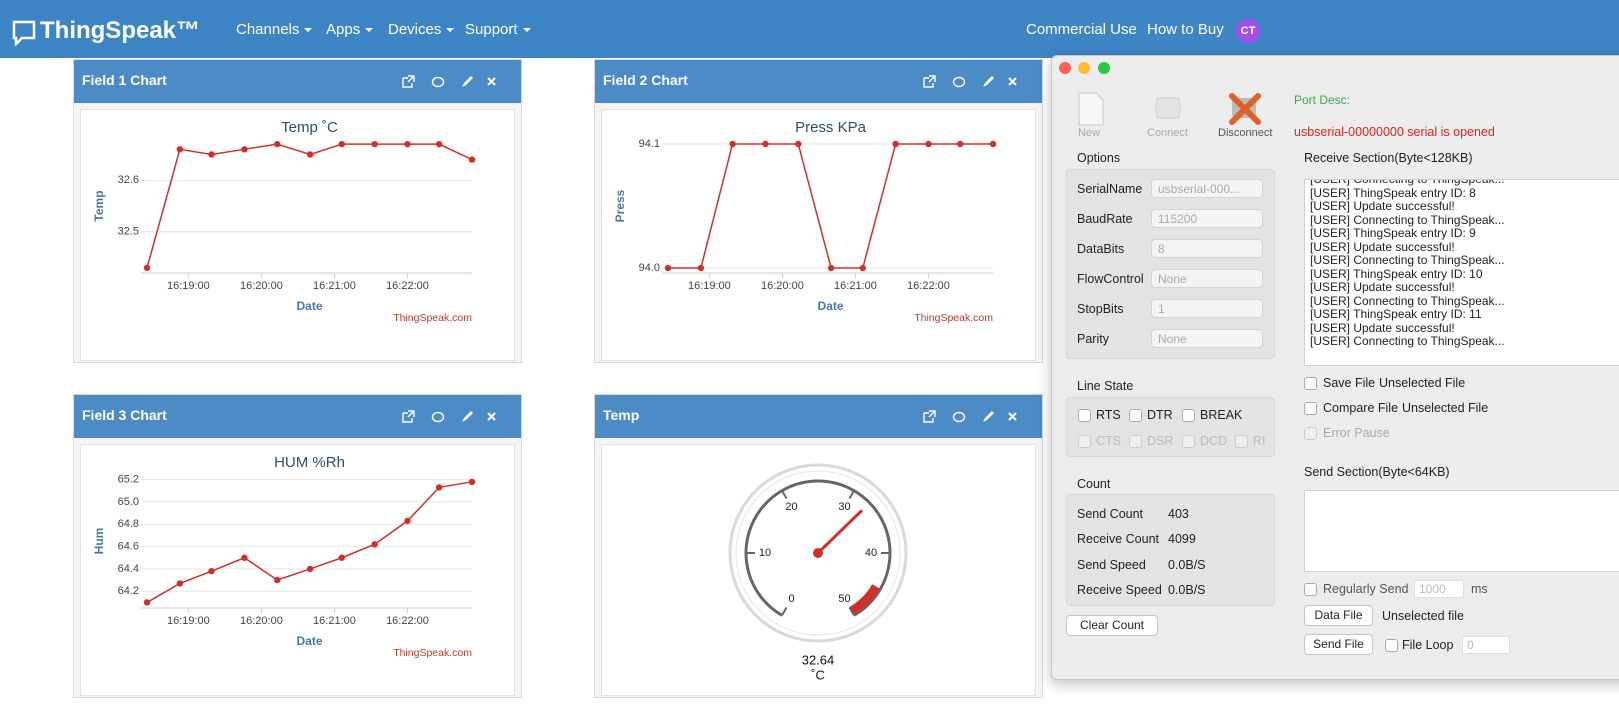 The height and width of the screenshot is (727, 1619). Describe the element at coordinates (1108, 441) in the screenshot. I see `checkbox-label: CTS` at that location.